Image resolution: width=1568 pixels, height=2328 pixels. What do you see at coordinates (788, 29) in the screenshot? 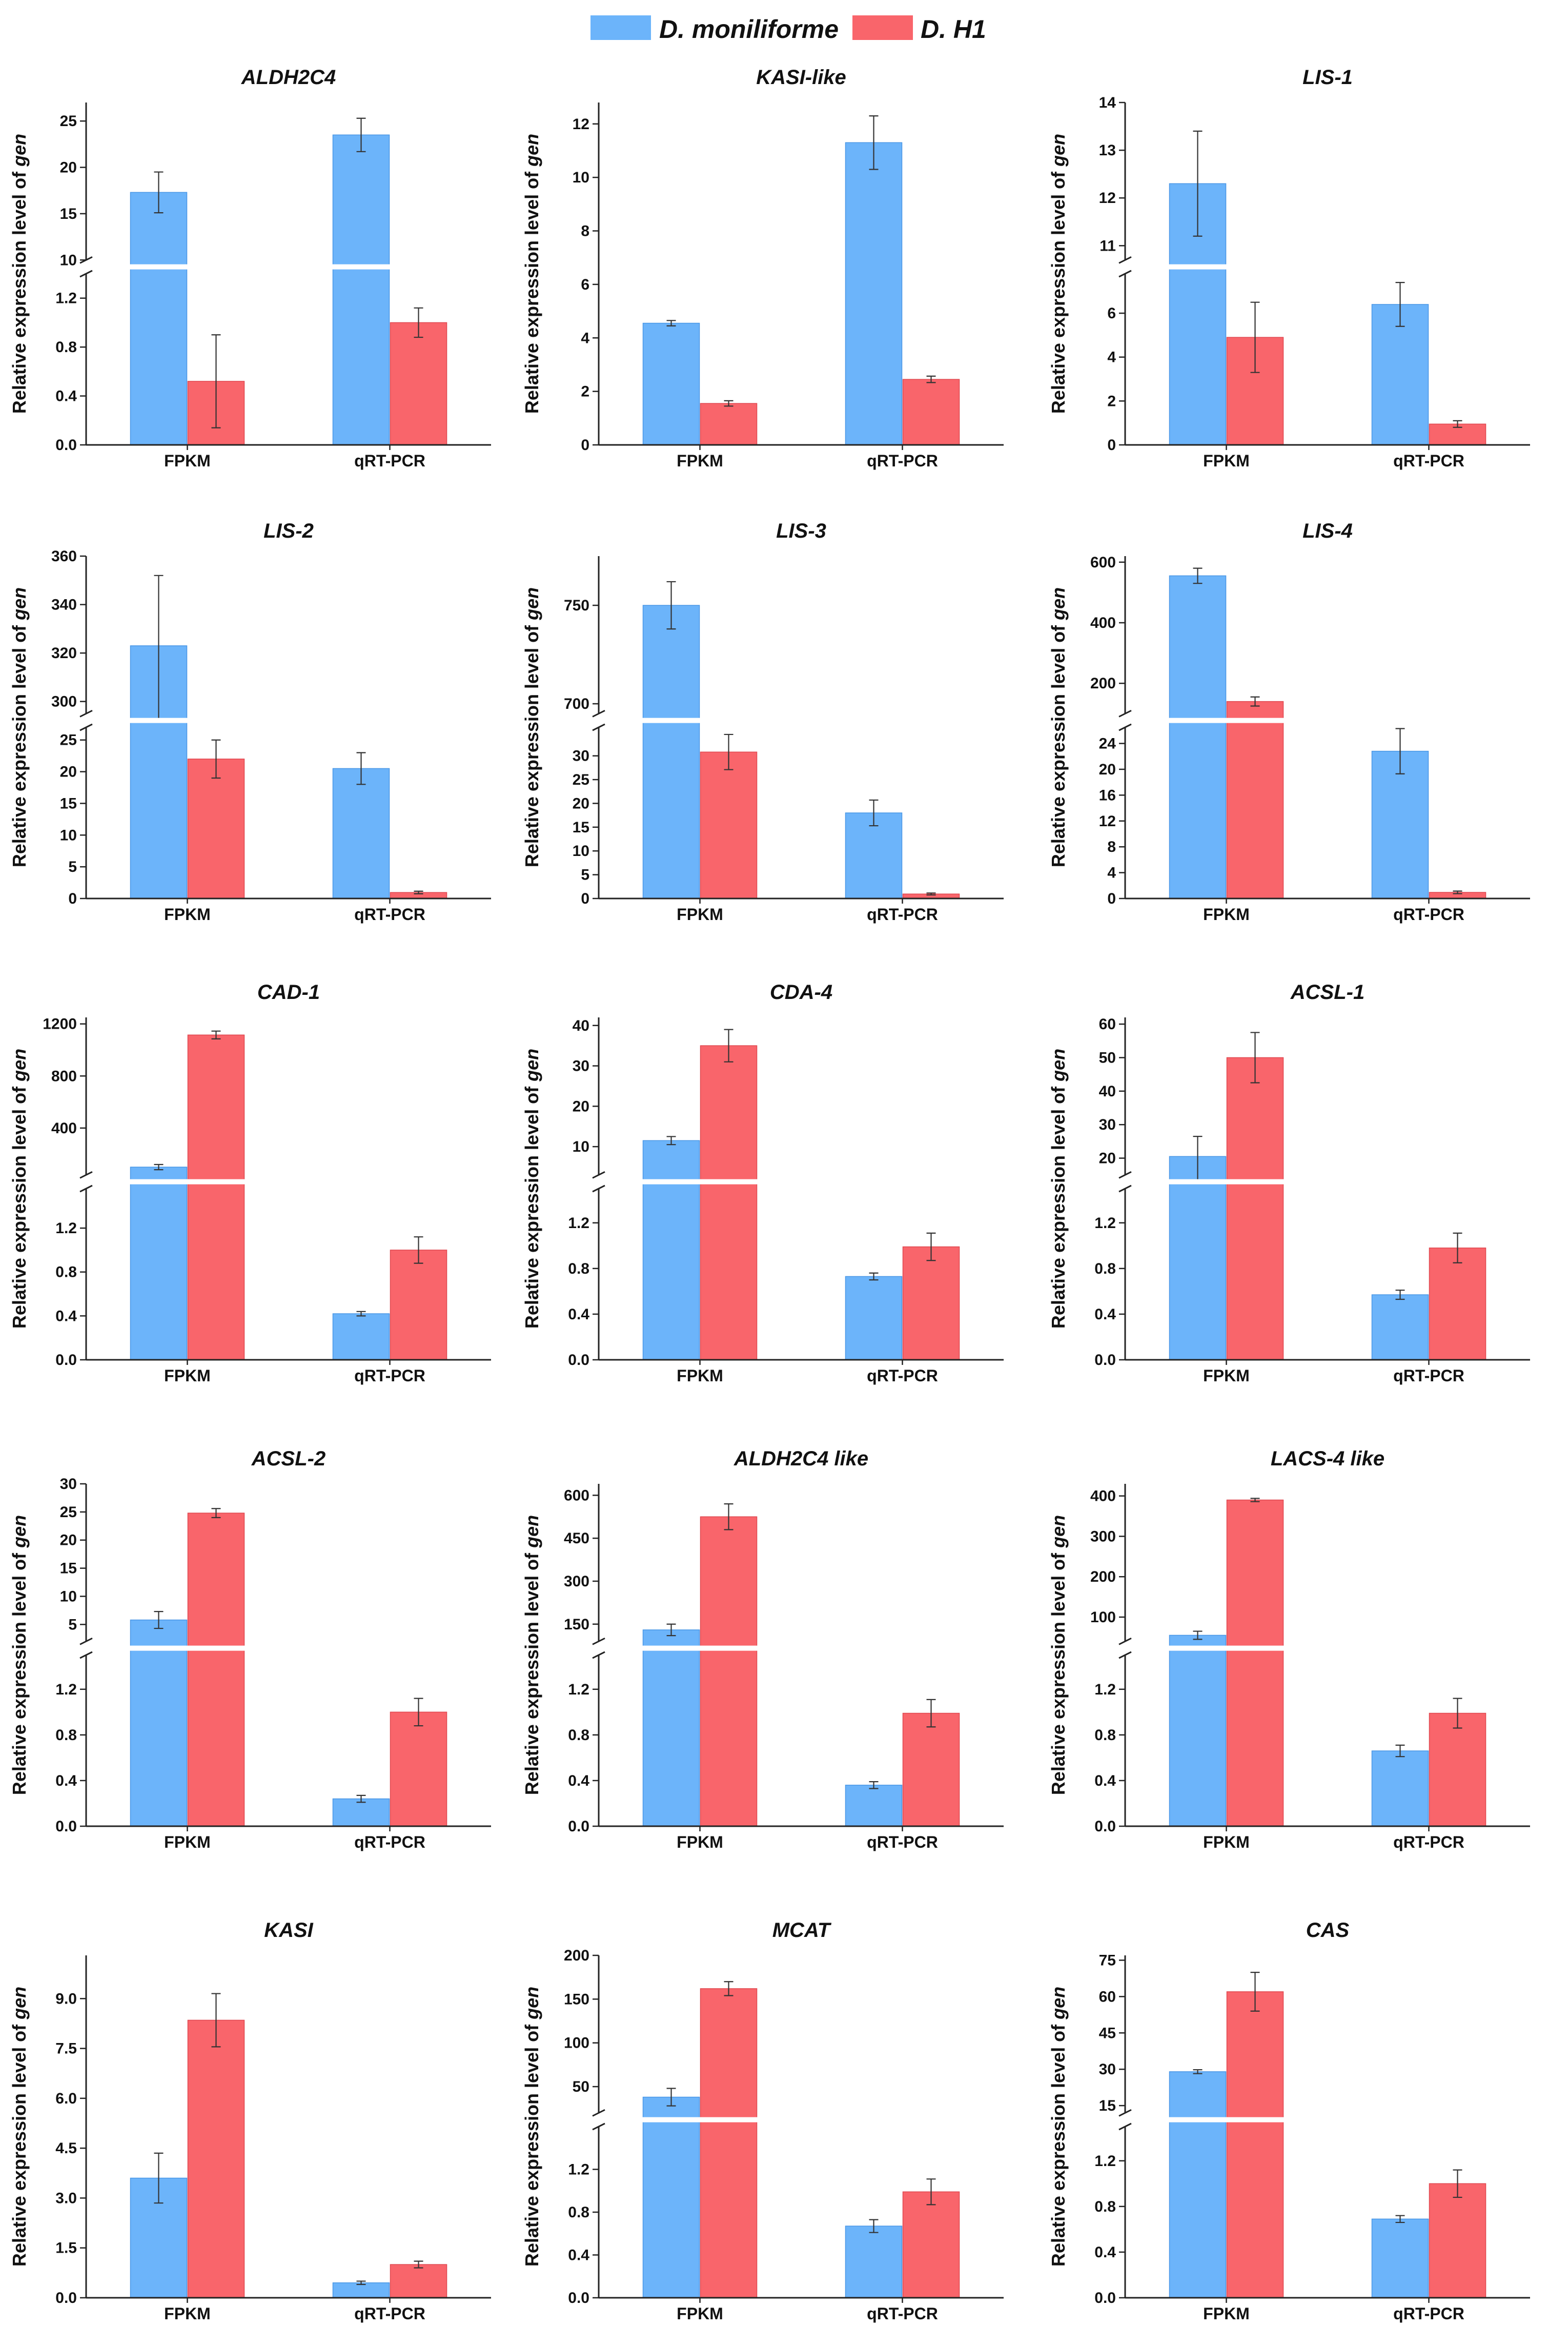
I see `legend: D. moniliforme D. H1` at bounding box center [788, 29].